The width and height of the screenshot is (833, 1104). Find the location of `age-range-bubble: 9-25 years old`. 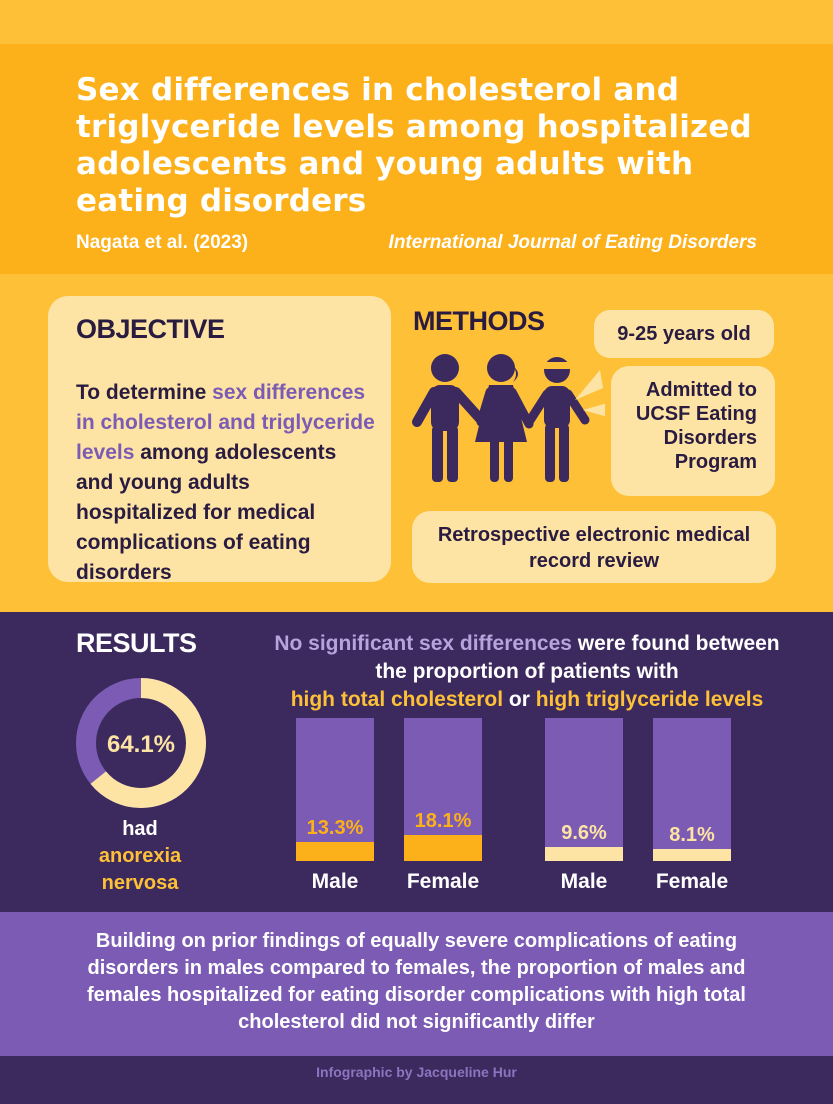

age-range-bubble: 9-25 years old is located at coordinates (684, 334).